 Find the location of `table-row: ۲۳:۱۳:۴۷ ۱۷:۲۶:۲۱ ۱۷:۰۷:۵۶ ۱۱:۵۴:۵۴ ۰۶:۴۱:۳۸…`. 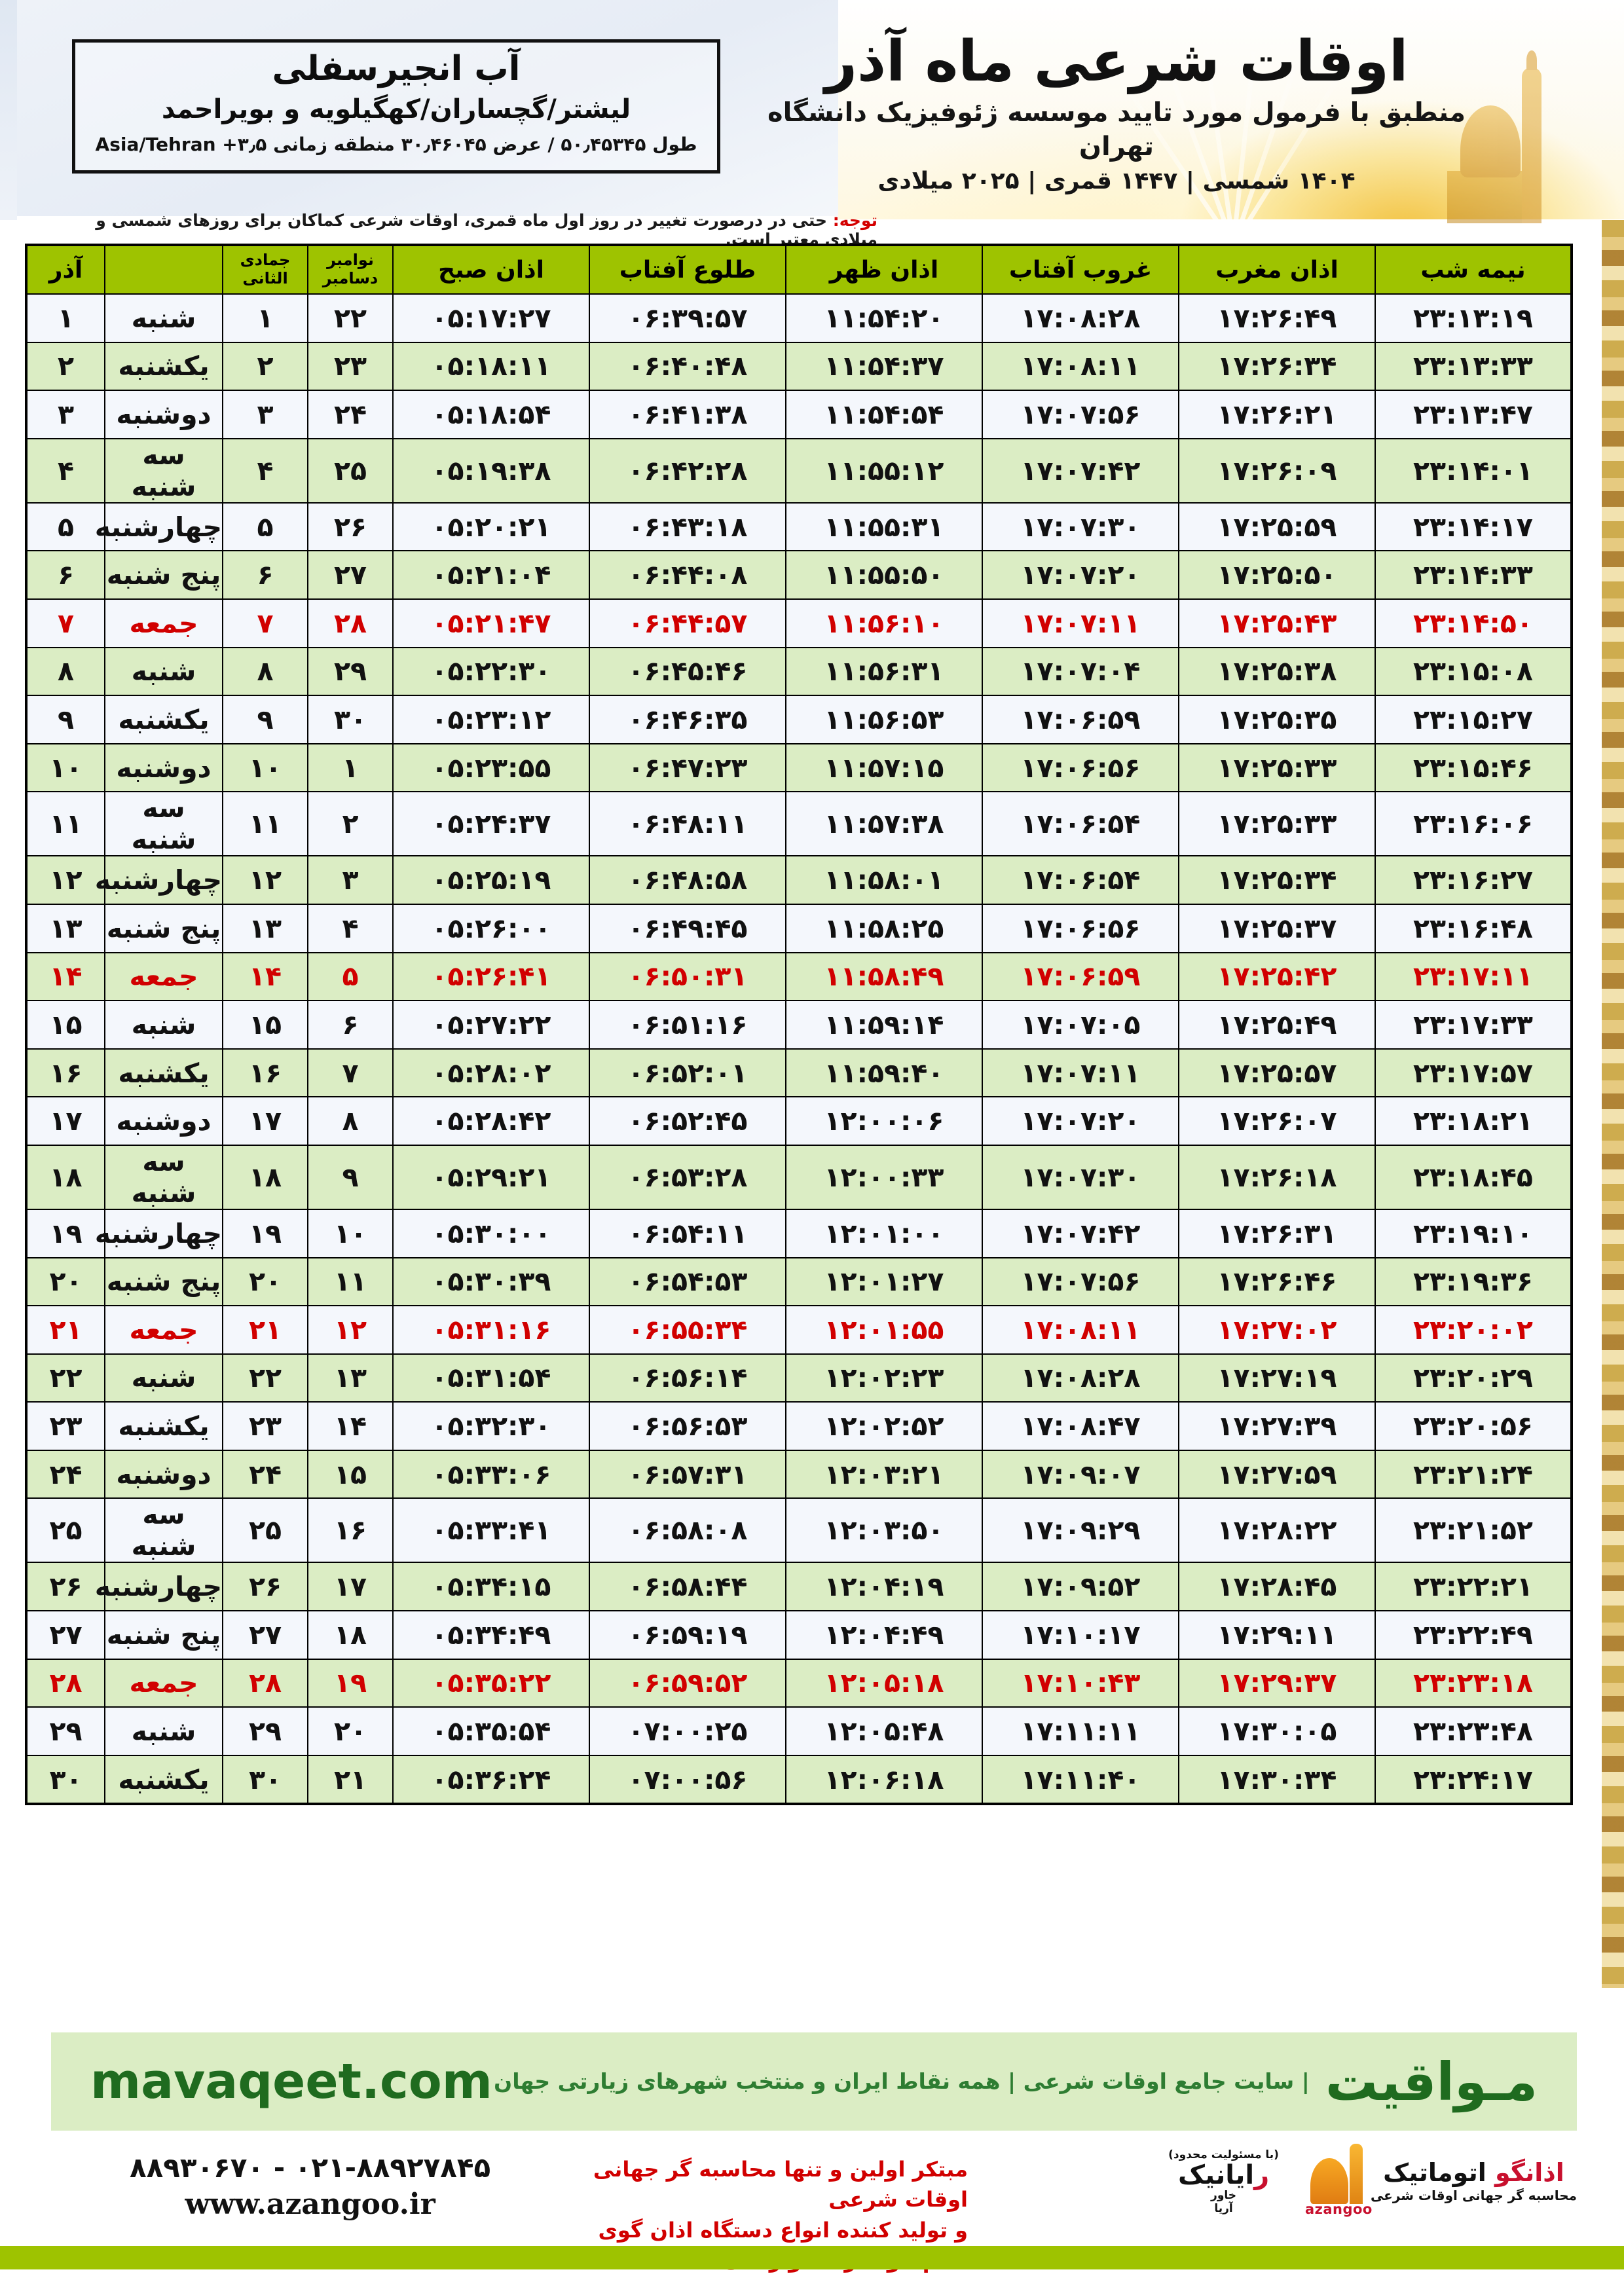

table-row: ۲۳:۱۳:۴۷ ۱۷:۲۶:۲۱ ۱۷:۰۷:۵۶ ۱۱:۵۴:۵۴ ۰۶:۴۱:۳۸… is located at coordinates (799, 414).